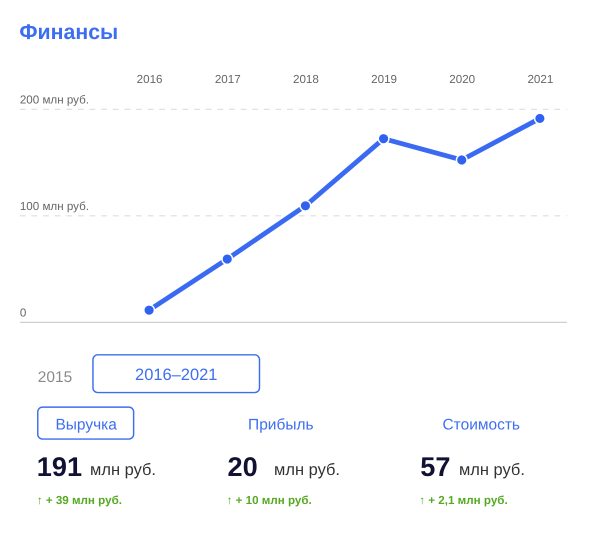 The height and width of the screenshot is (549, 611). Describe the element at coordinates (54, 207) in the screenshot. I see `y-tick-label: 100 млн руб.` at that location.